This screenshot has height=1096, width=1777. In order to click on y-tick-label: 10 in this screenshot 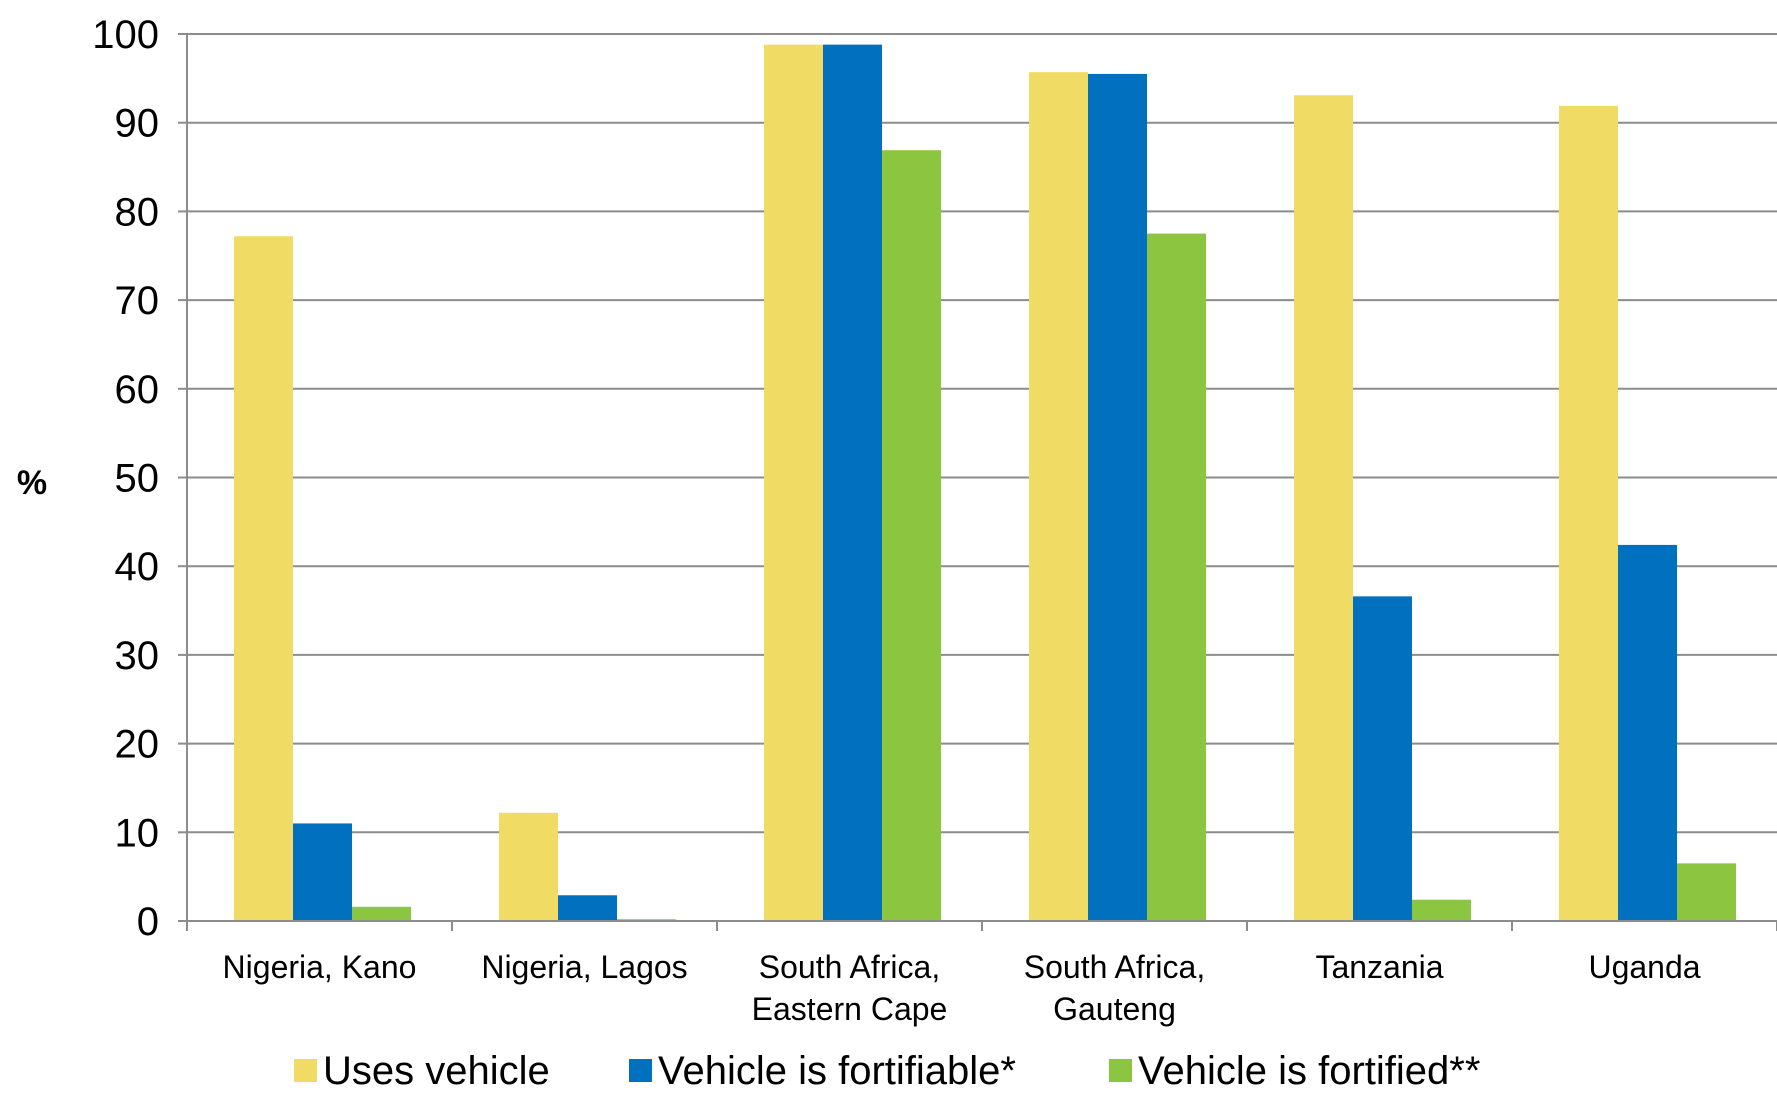, I will do `click(137, 833)`.